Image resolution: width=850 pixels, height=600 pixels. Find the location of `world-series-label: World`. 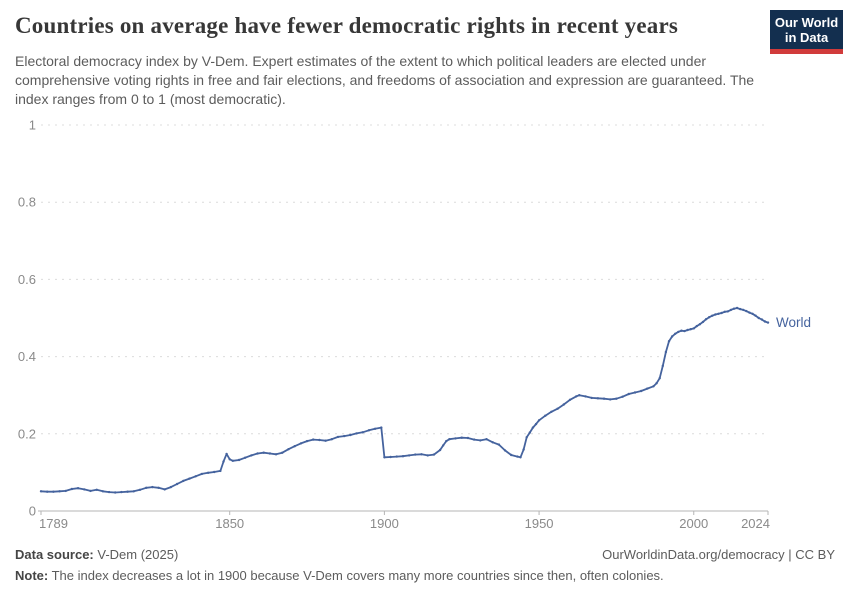

world-series-label: World is located at coordinates (793, 322).